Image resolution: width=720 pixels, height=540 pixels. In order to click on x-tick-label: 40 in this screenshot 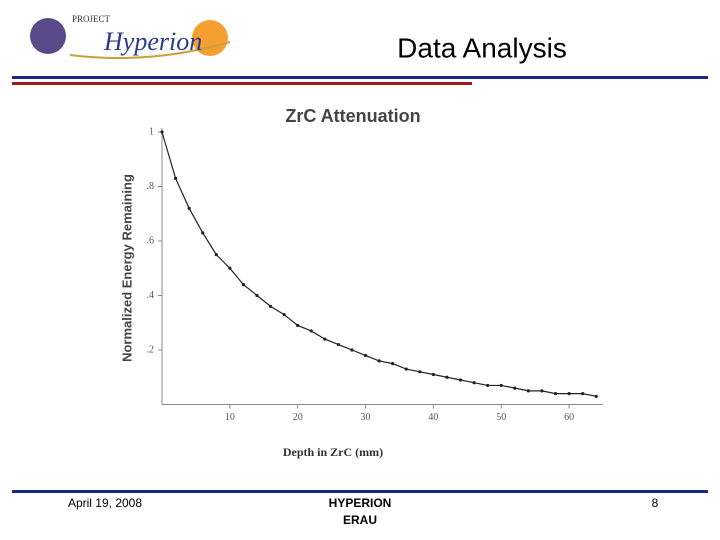, I will do `click(433, 417)`.